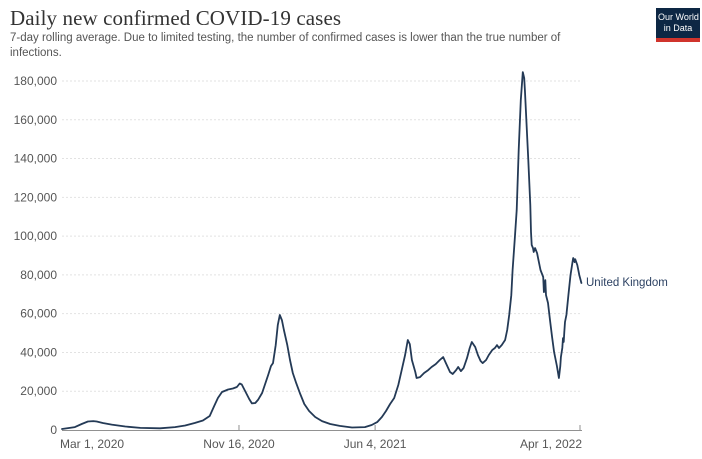 The height and width of the screenshot is (459, 702). Describe the element at coordinates (36, 81) in the screenshot. I see `y-tick-label-180000: 180,000` at that location.